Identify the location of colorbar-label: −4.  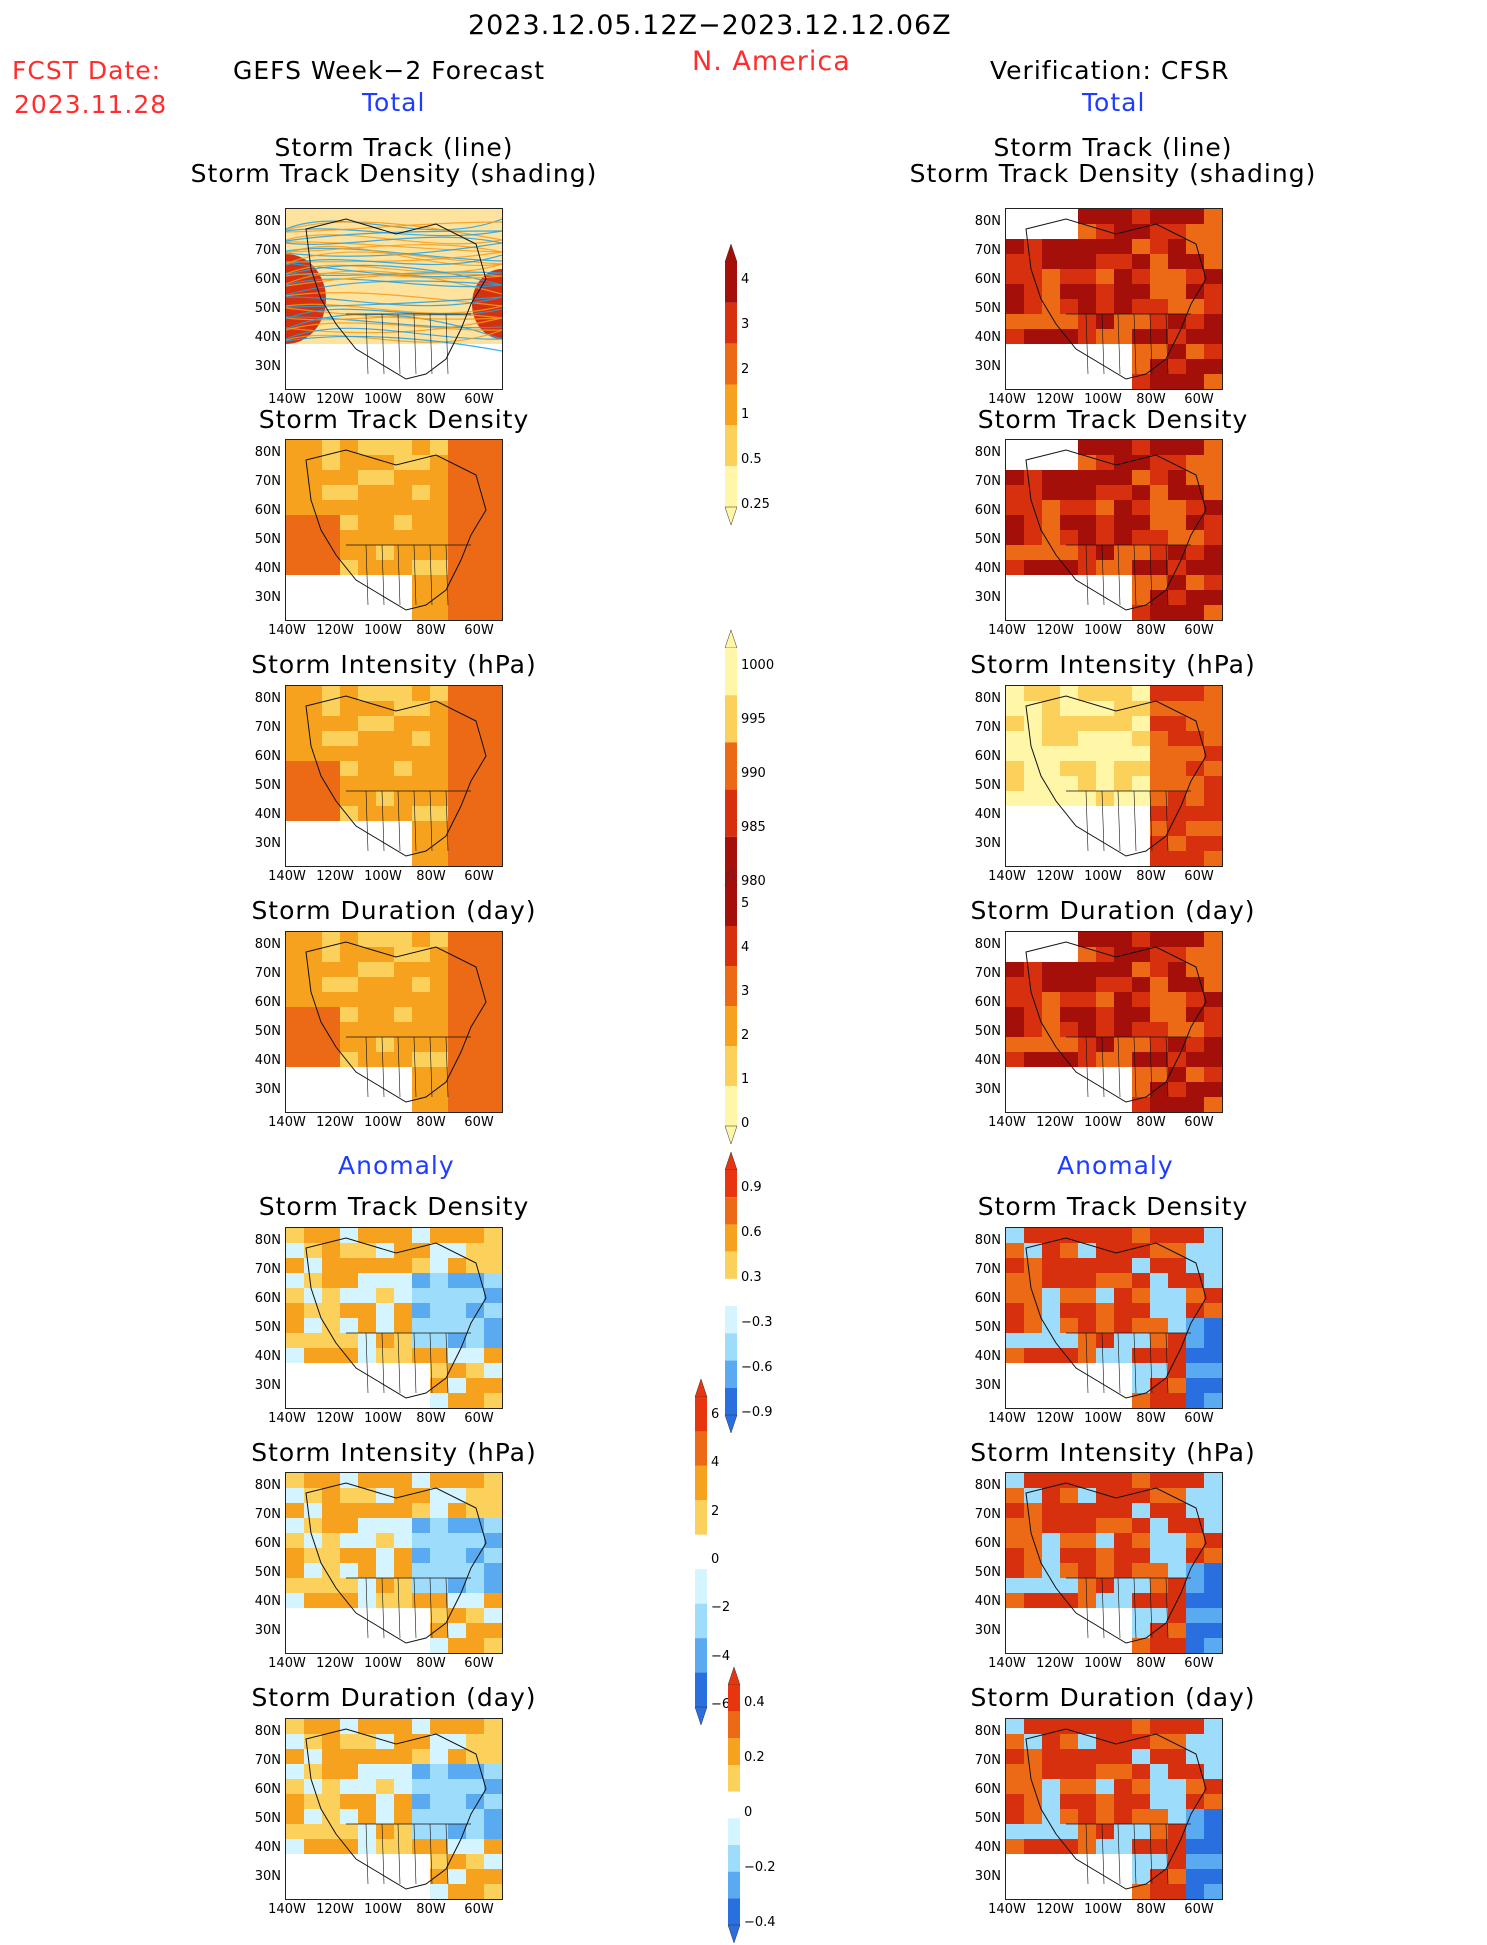
(721, 1656).